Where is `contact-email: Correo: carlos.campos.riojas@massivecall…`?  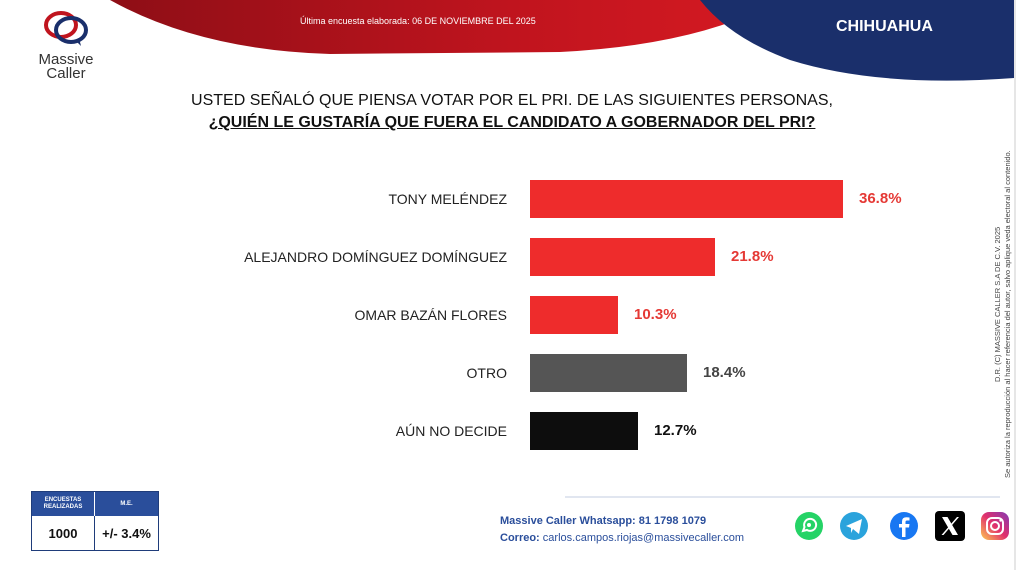 contact-email: Correo: carlos.campos.riojas@massivecall… is located at coordinates (622, 538).